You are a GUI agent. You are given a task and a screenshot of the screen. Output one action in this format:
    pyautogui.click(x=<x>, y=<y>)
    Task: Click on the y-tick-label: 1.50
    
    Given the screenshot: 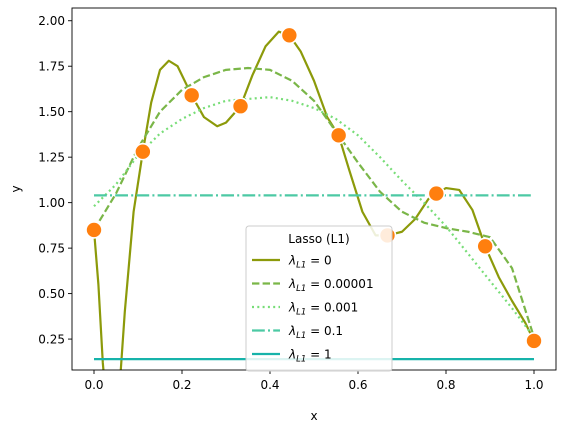 What is the action you would take?
    pyautogui.click(x=51, y=112)
    